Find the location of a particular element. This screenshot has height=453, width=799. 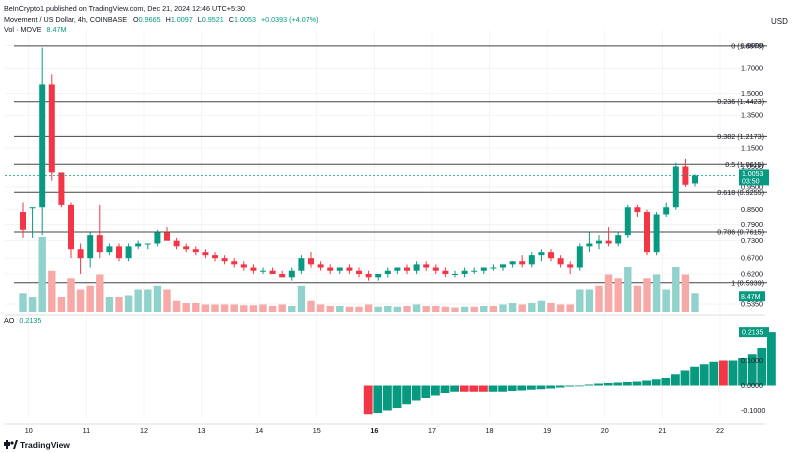

price-tick-label: 1.1500 is located at coordinates (752, 147).